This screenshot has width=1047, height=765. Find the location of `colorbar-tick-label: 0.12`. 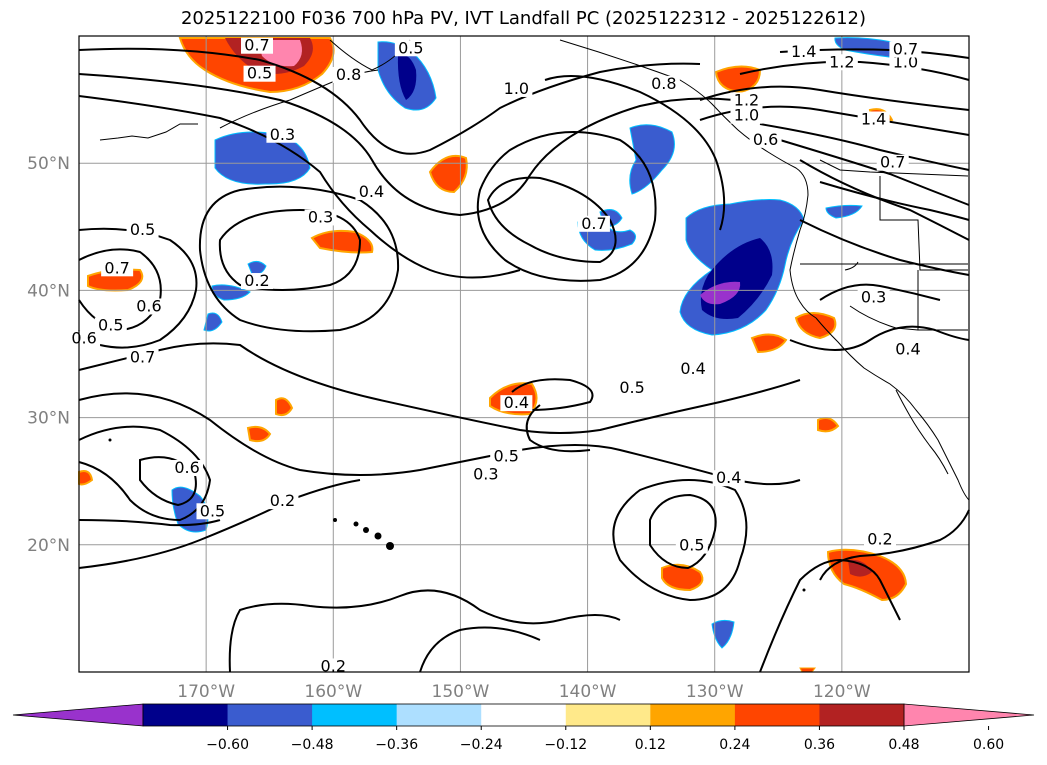

colorbar-tick-label: 0.12 is located at coordinates (650, 745).